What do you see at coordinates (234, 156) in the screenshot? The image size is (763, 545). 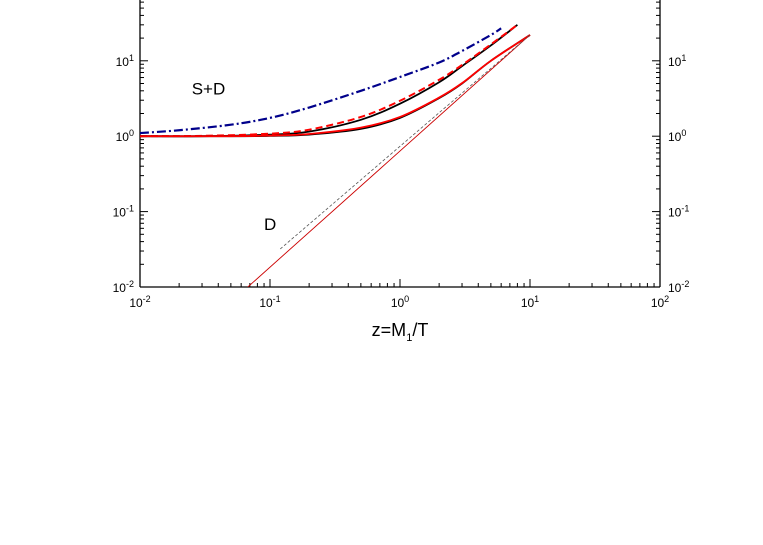 I see `annotations: S+D D` at bounding box center [234, 156].